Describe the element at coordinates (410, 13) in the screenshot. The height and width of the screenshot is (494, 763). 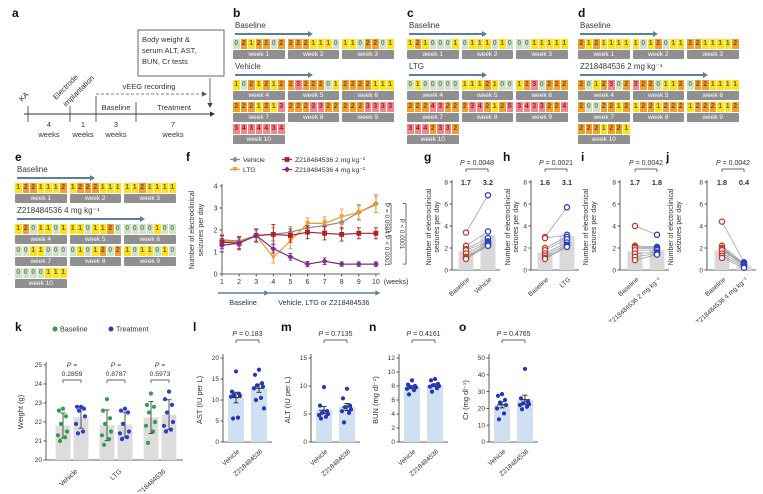
I see `panel-c-label: c` at that location.